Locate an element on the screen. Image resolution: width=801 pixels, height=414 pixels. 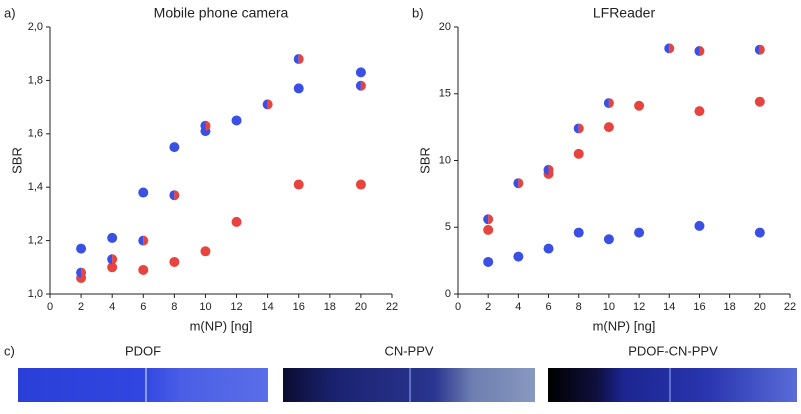
x-tick-label: 0 is located at coordinates (458, 307).